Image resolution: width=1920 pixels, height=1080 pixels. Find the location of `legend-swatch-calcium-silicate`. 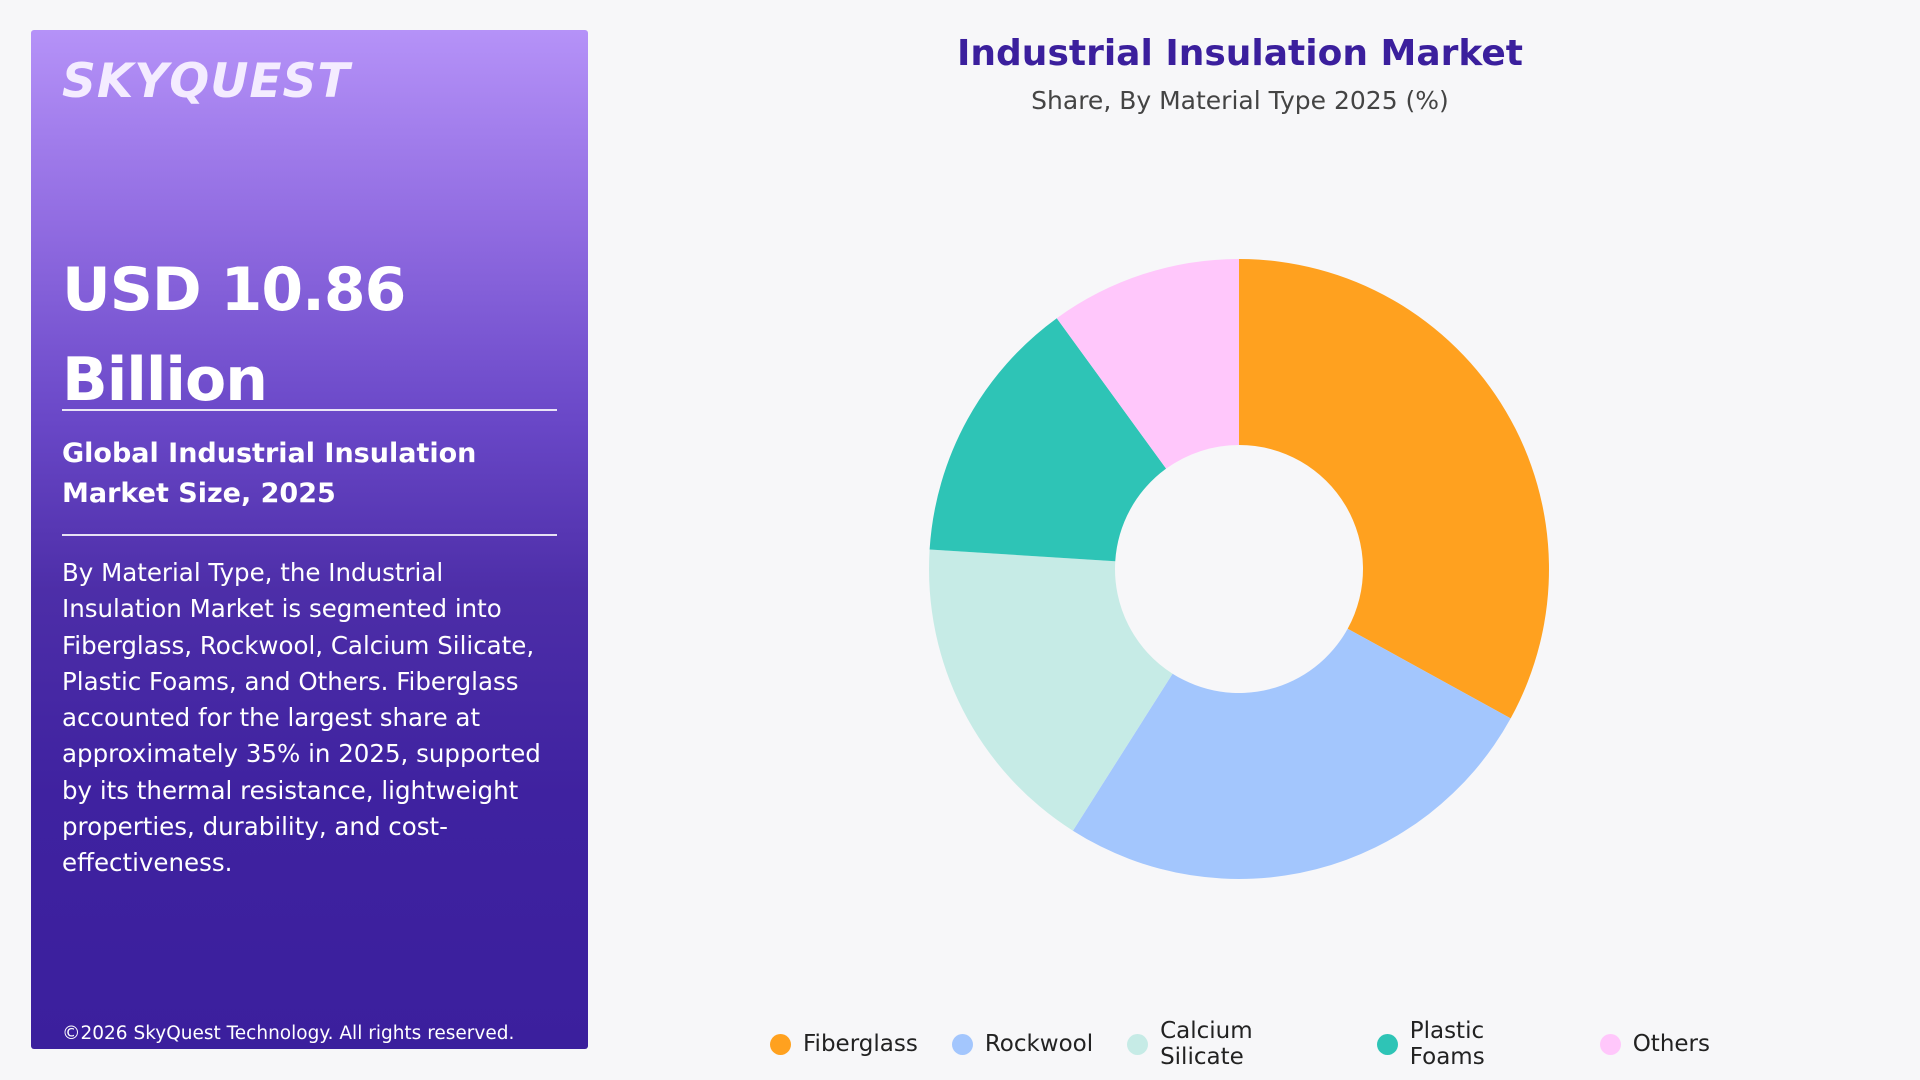

legend-swatch-calcium-silicate is located at coordinates (1138, 1044).